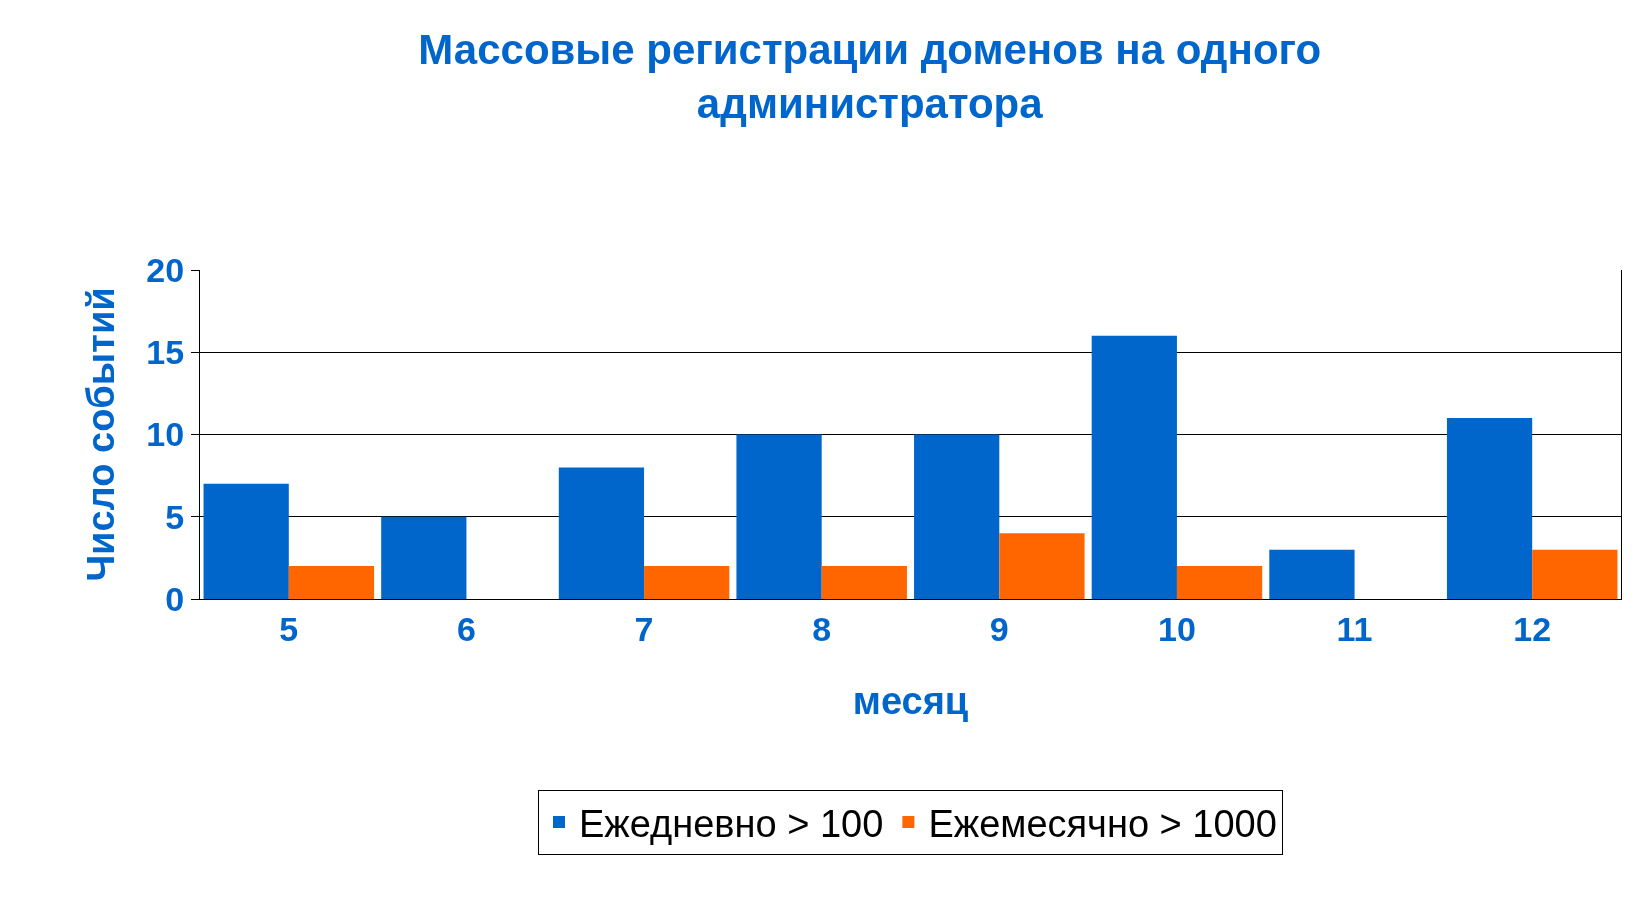 The image size is (1641, 909). I want to click on y-axis-title: Число событий, so click(100, 434).